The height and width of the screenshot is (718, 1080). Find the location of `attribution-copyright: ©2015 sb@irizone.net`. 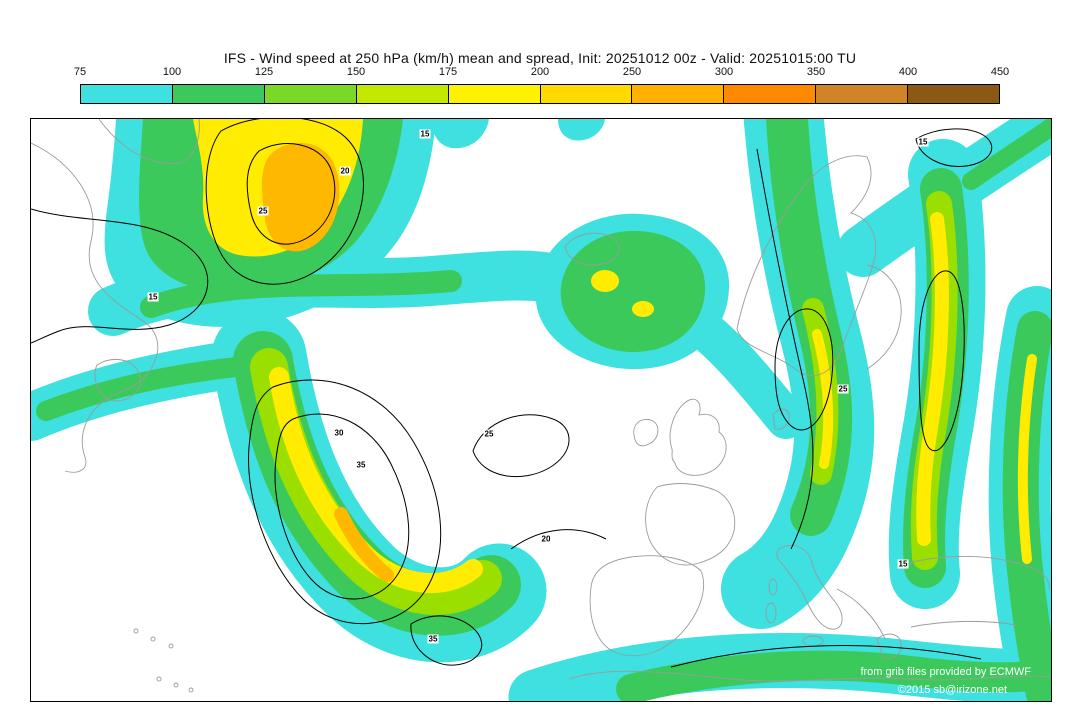

attribution-copyright: ©2015 sb@irizone.net is located at coordinates (952, 690).